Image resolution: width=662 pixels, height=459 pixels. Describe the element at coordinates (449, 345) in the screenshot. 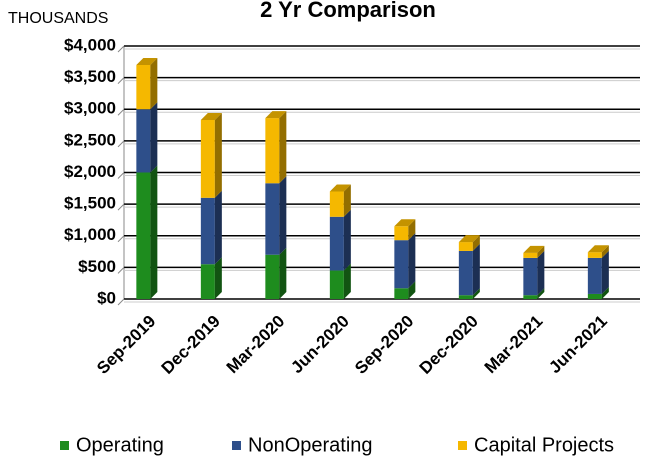

I see `x-tick-label: Dec-2020` at that location.